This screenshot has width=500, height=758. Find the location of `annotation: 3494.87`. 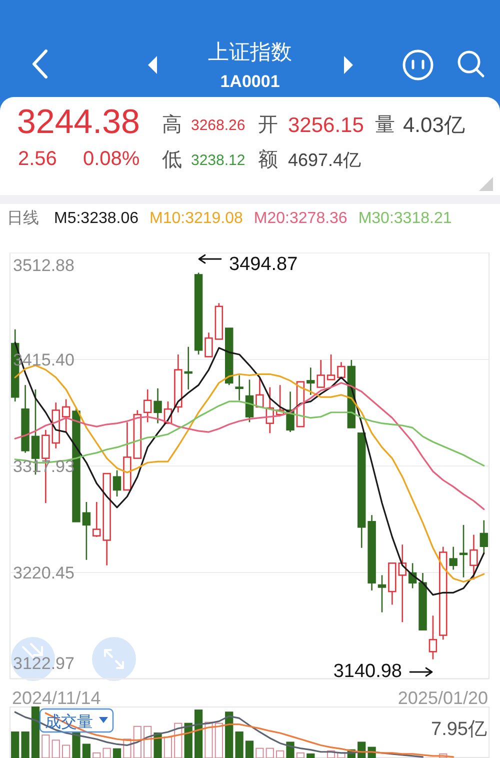

annotation: 3494.87 is located at coordinates (263, 264).